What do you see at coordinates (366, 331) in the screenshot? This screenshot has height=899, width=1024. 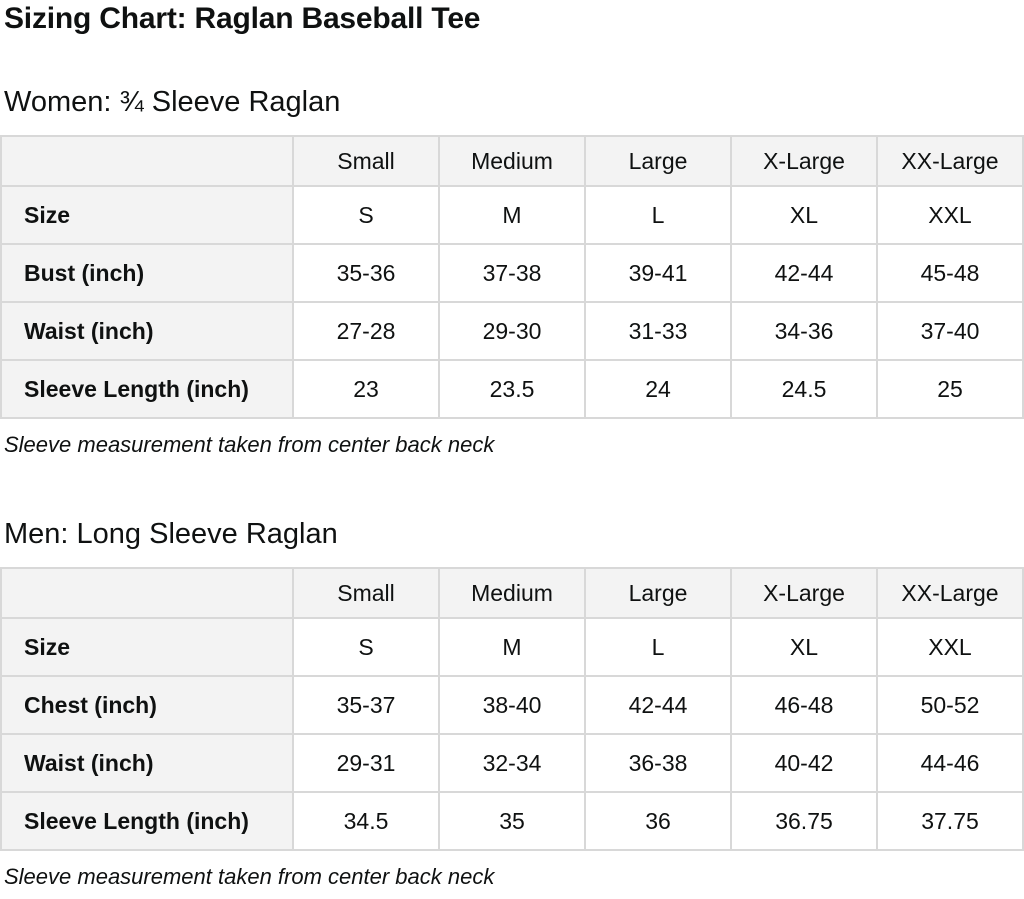 I see `table-cell: 27-28` at bounding box center [366, 331].